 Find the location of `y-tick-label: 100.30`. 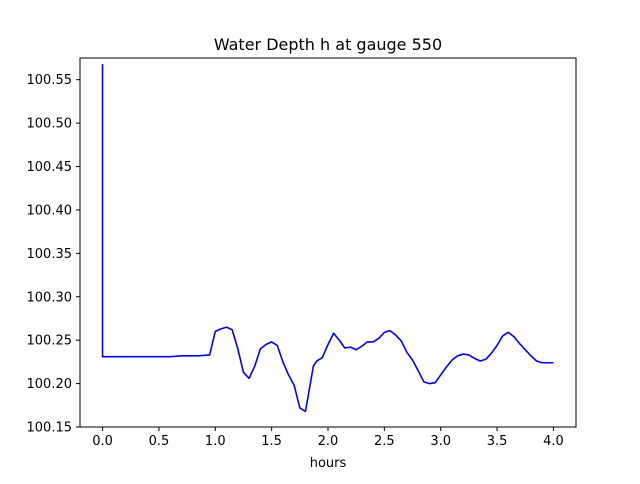

y-tick-label: 100.30 is located at coordinates (50, 297).